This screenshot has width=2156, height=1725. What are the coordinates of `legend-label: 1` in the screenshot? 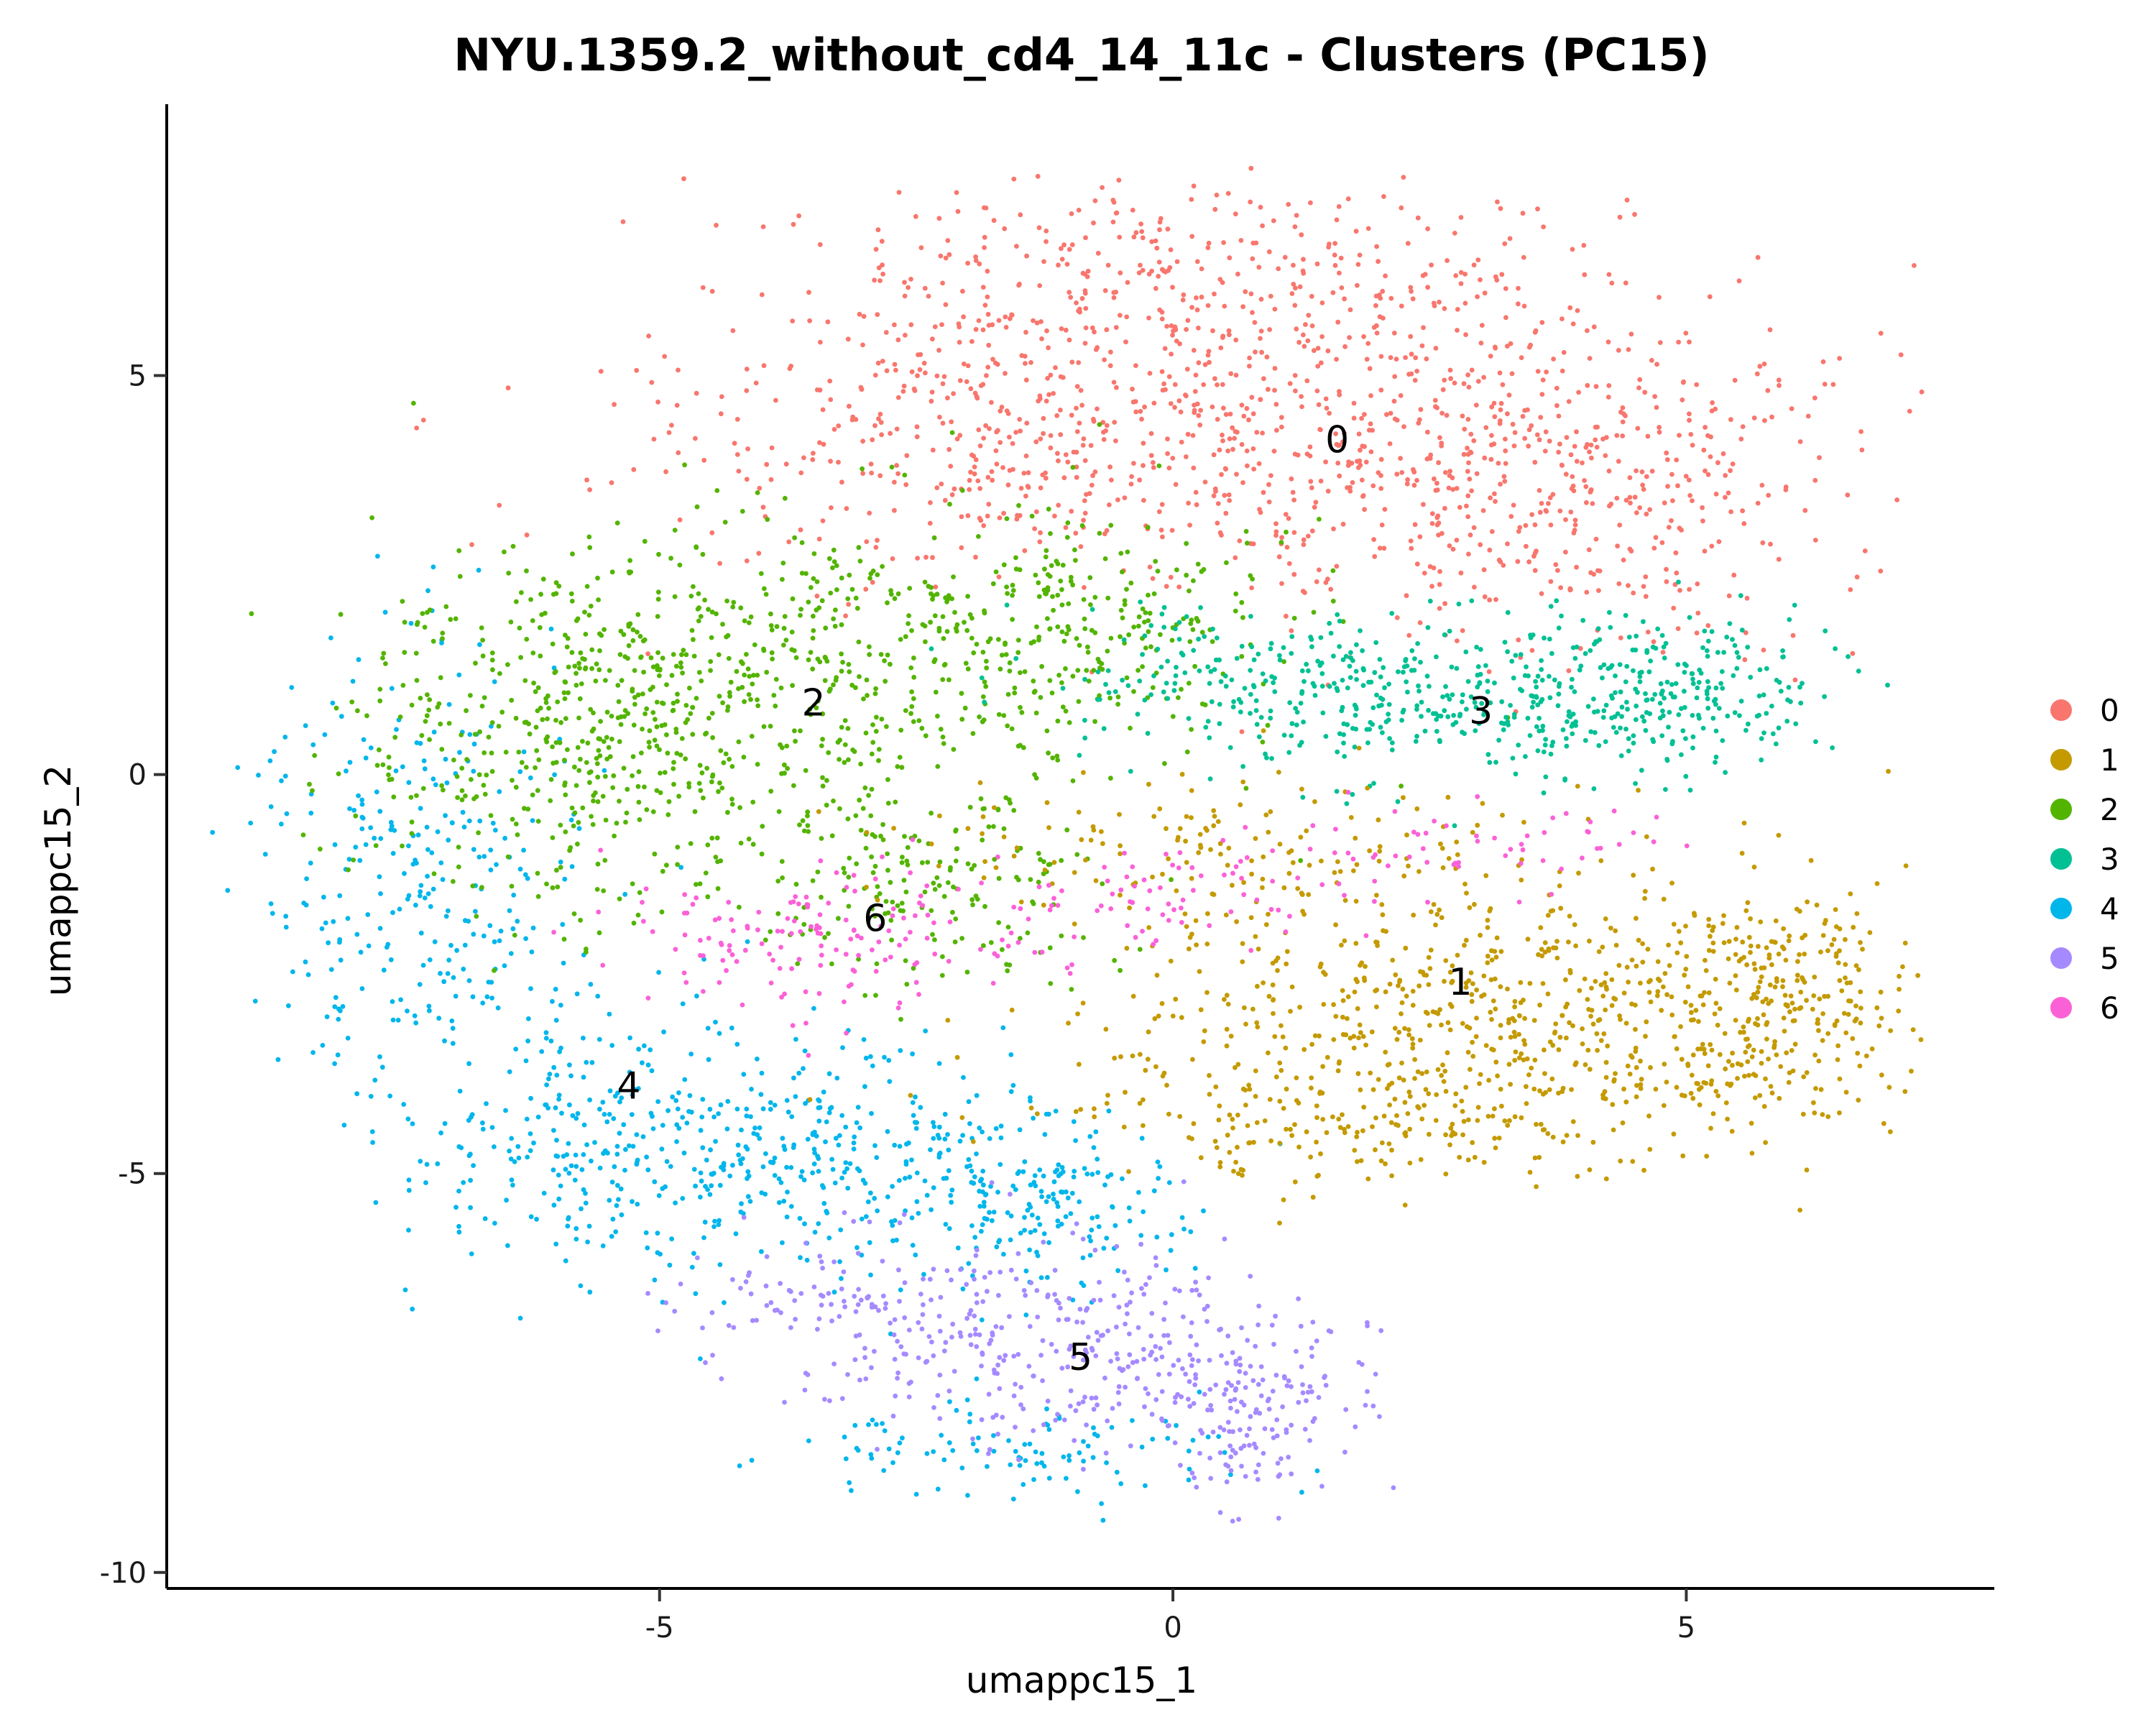 It's located at (2109, 760).